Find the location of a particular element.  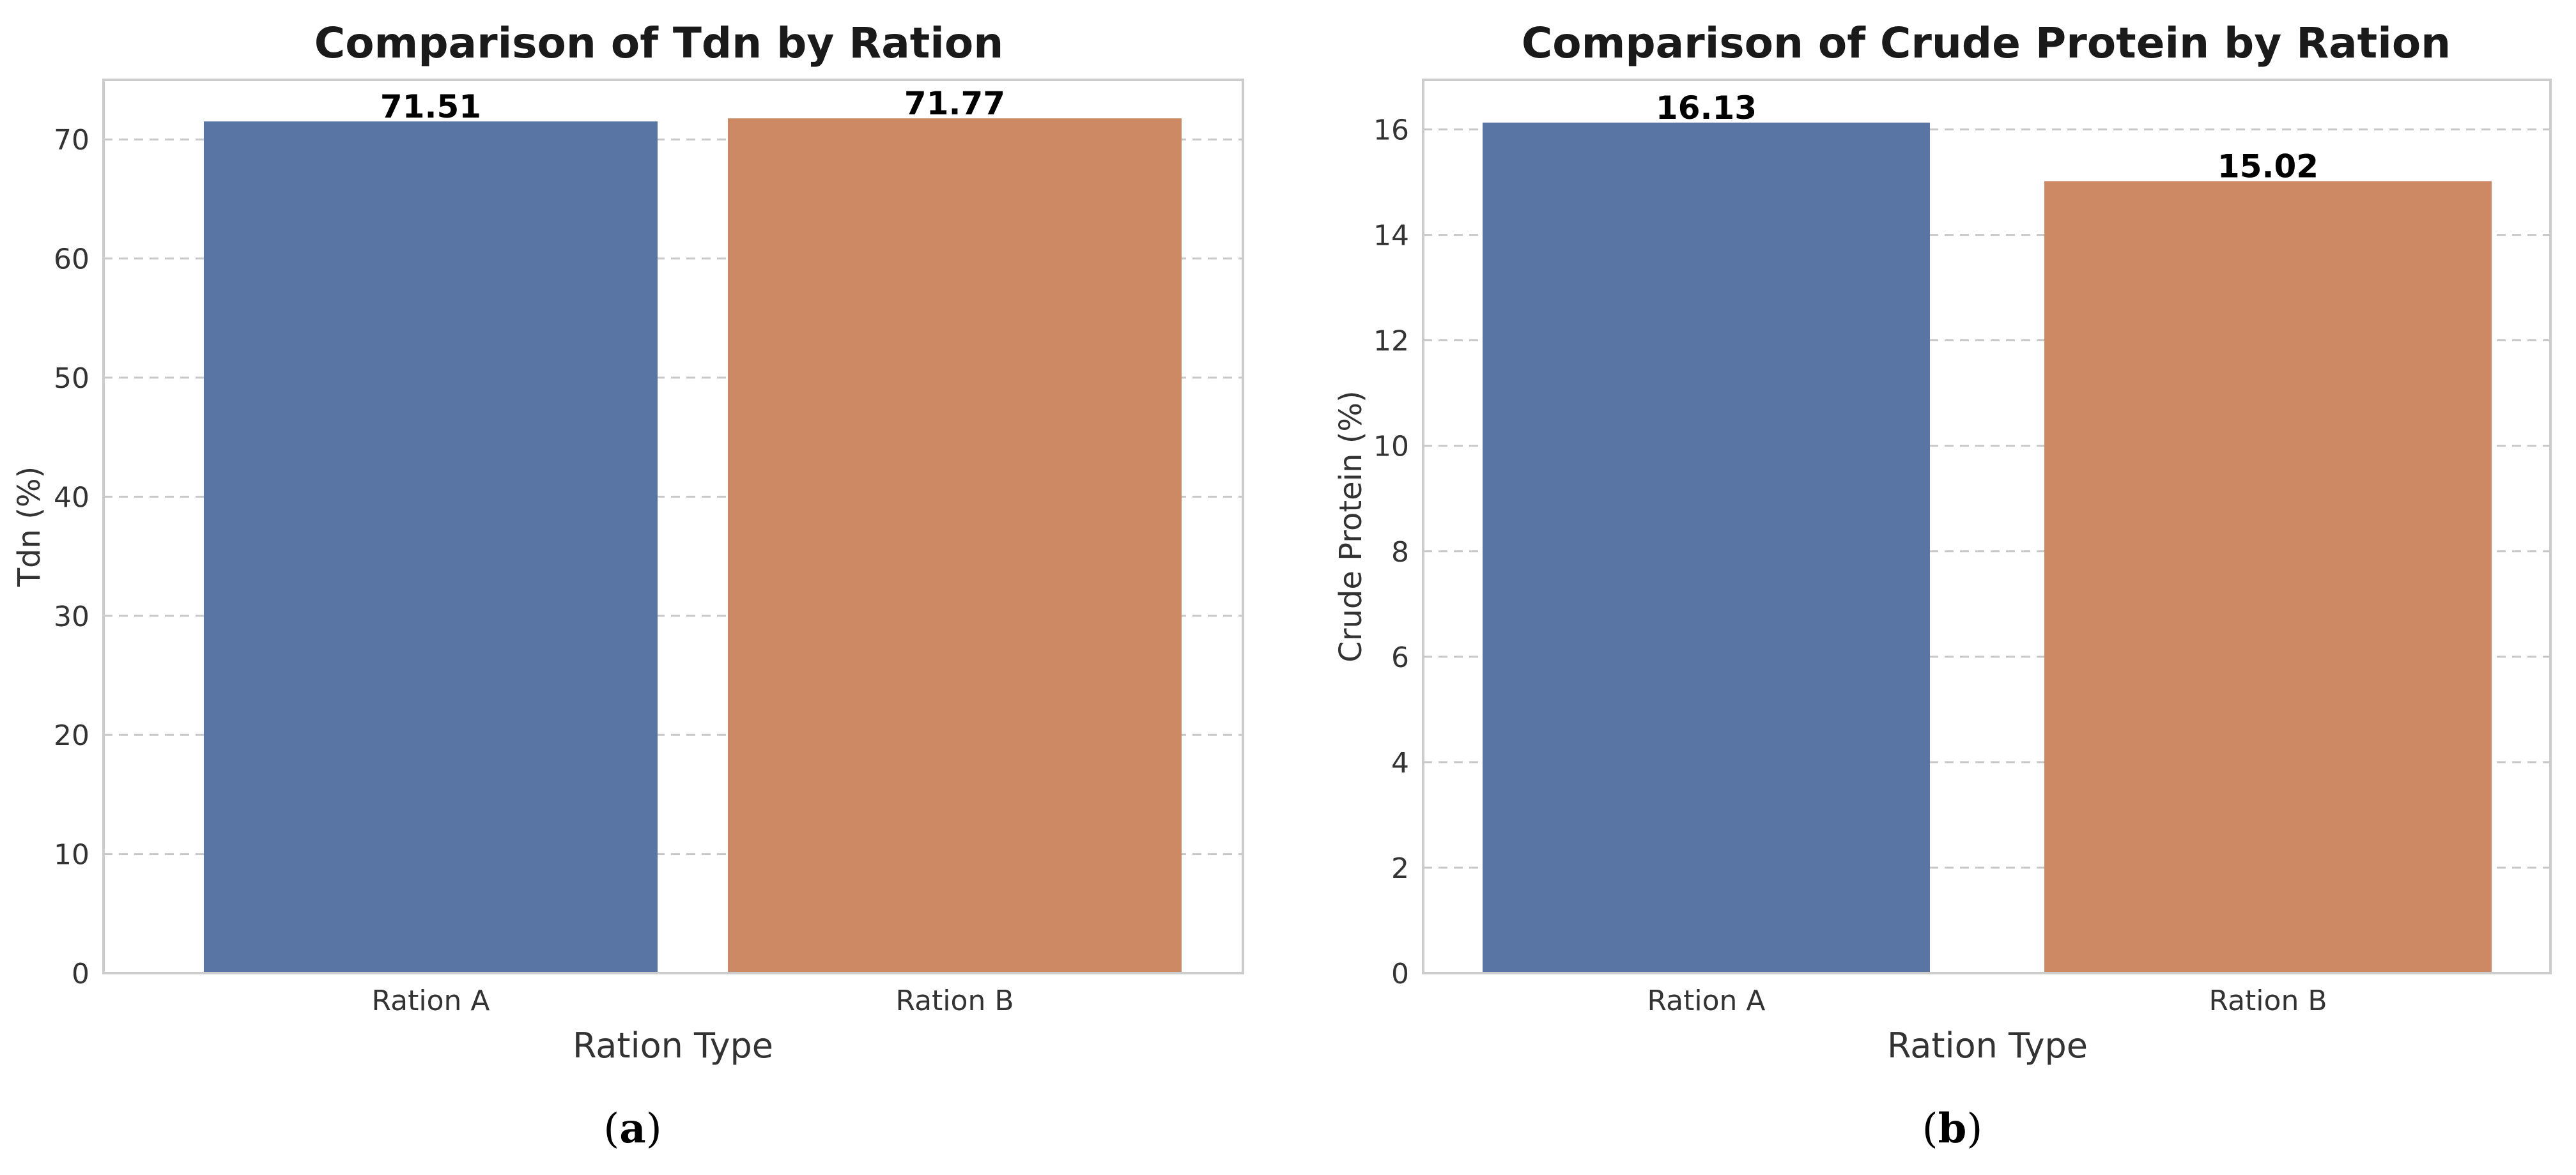

y-tick-label: 40 is located at coordinates (71, 498).